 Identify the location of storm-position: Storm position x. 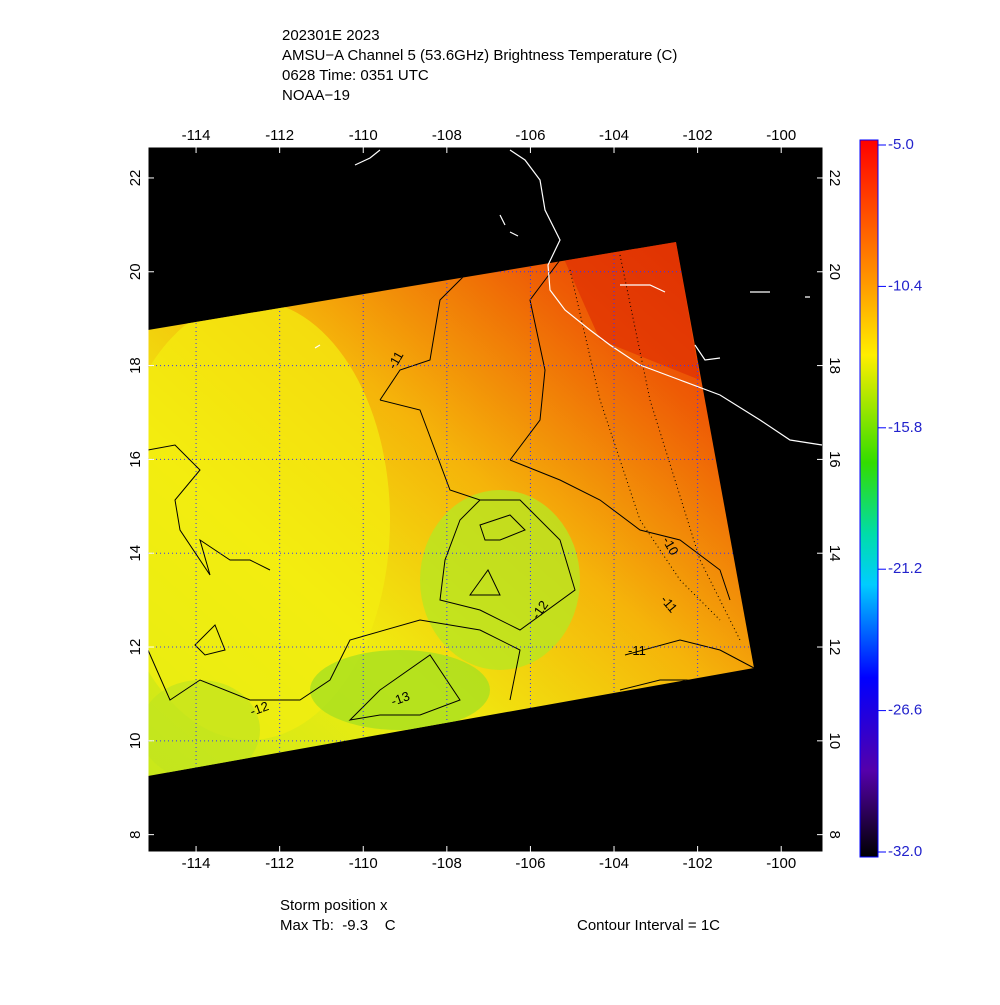
(334, 905).